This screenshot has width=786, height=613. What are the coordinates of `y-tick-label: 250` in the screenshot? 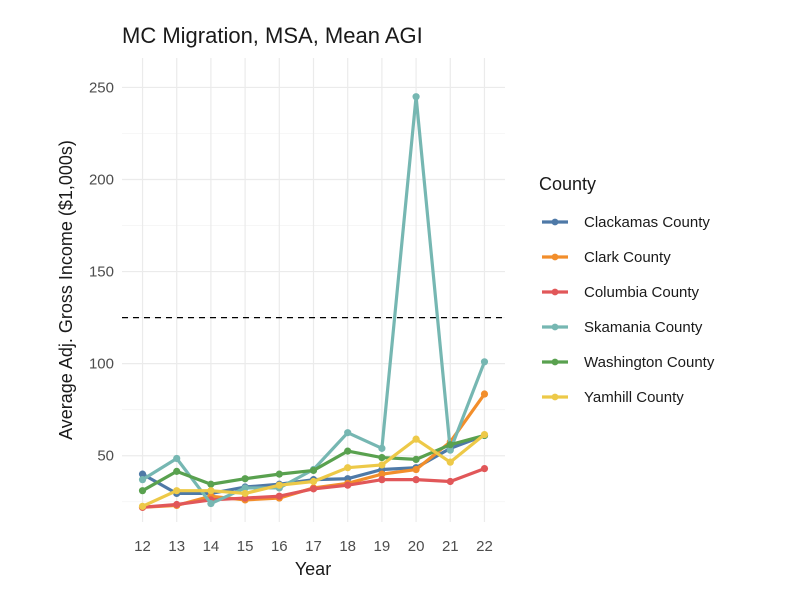 It's located at (101, 87).